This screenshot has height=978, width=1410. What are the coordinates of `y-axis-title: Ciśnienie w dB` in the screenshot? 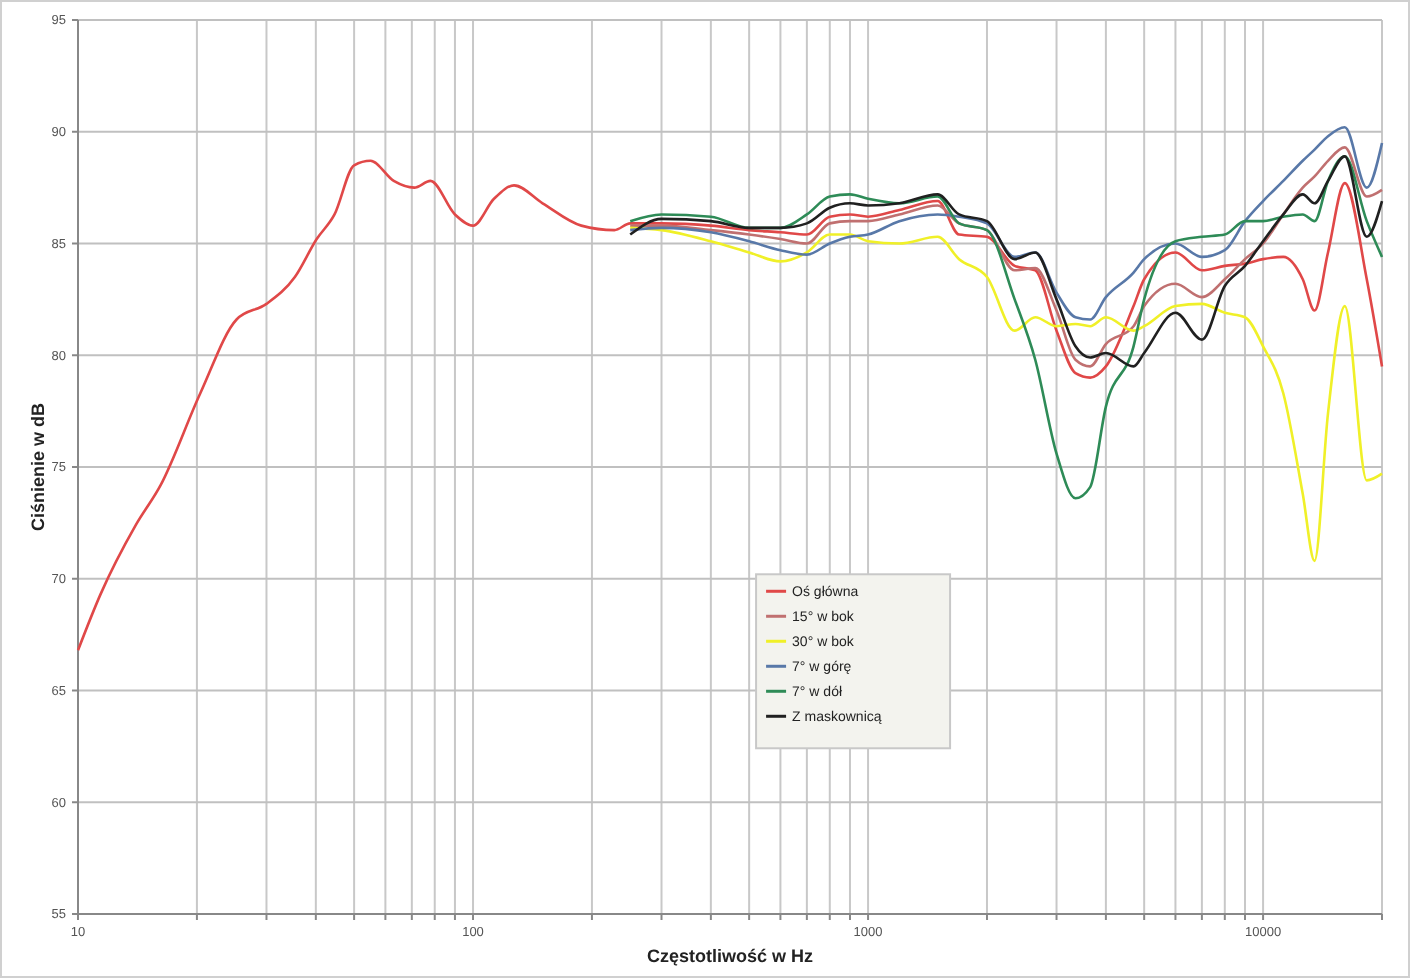 It's located at (38, 466).